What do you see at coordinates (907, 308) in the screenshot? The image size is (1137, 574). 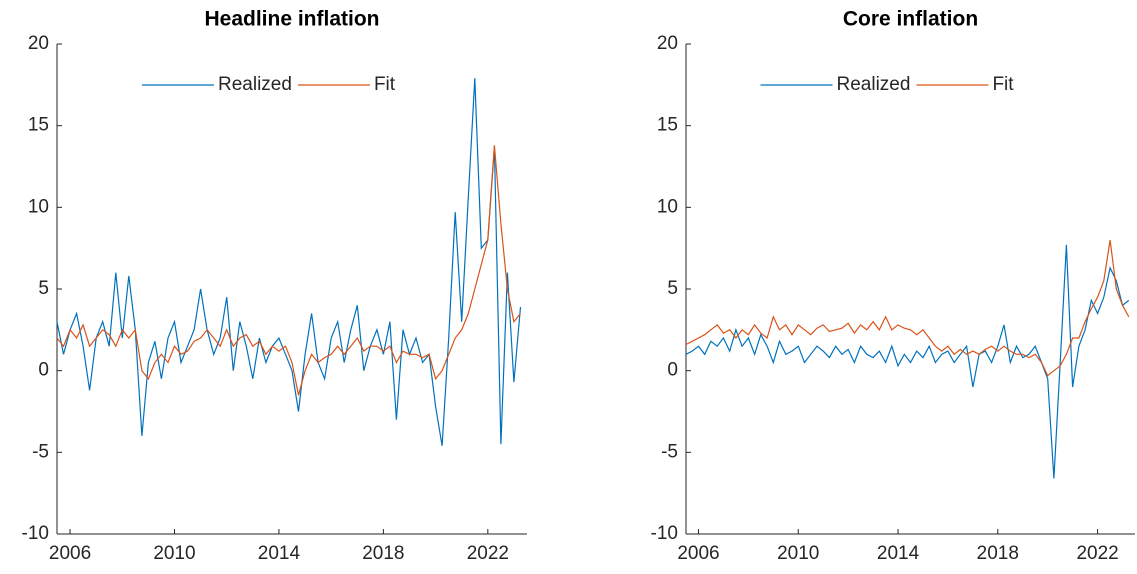 I see `series-line` at bounding box center [907, 308].